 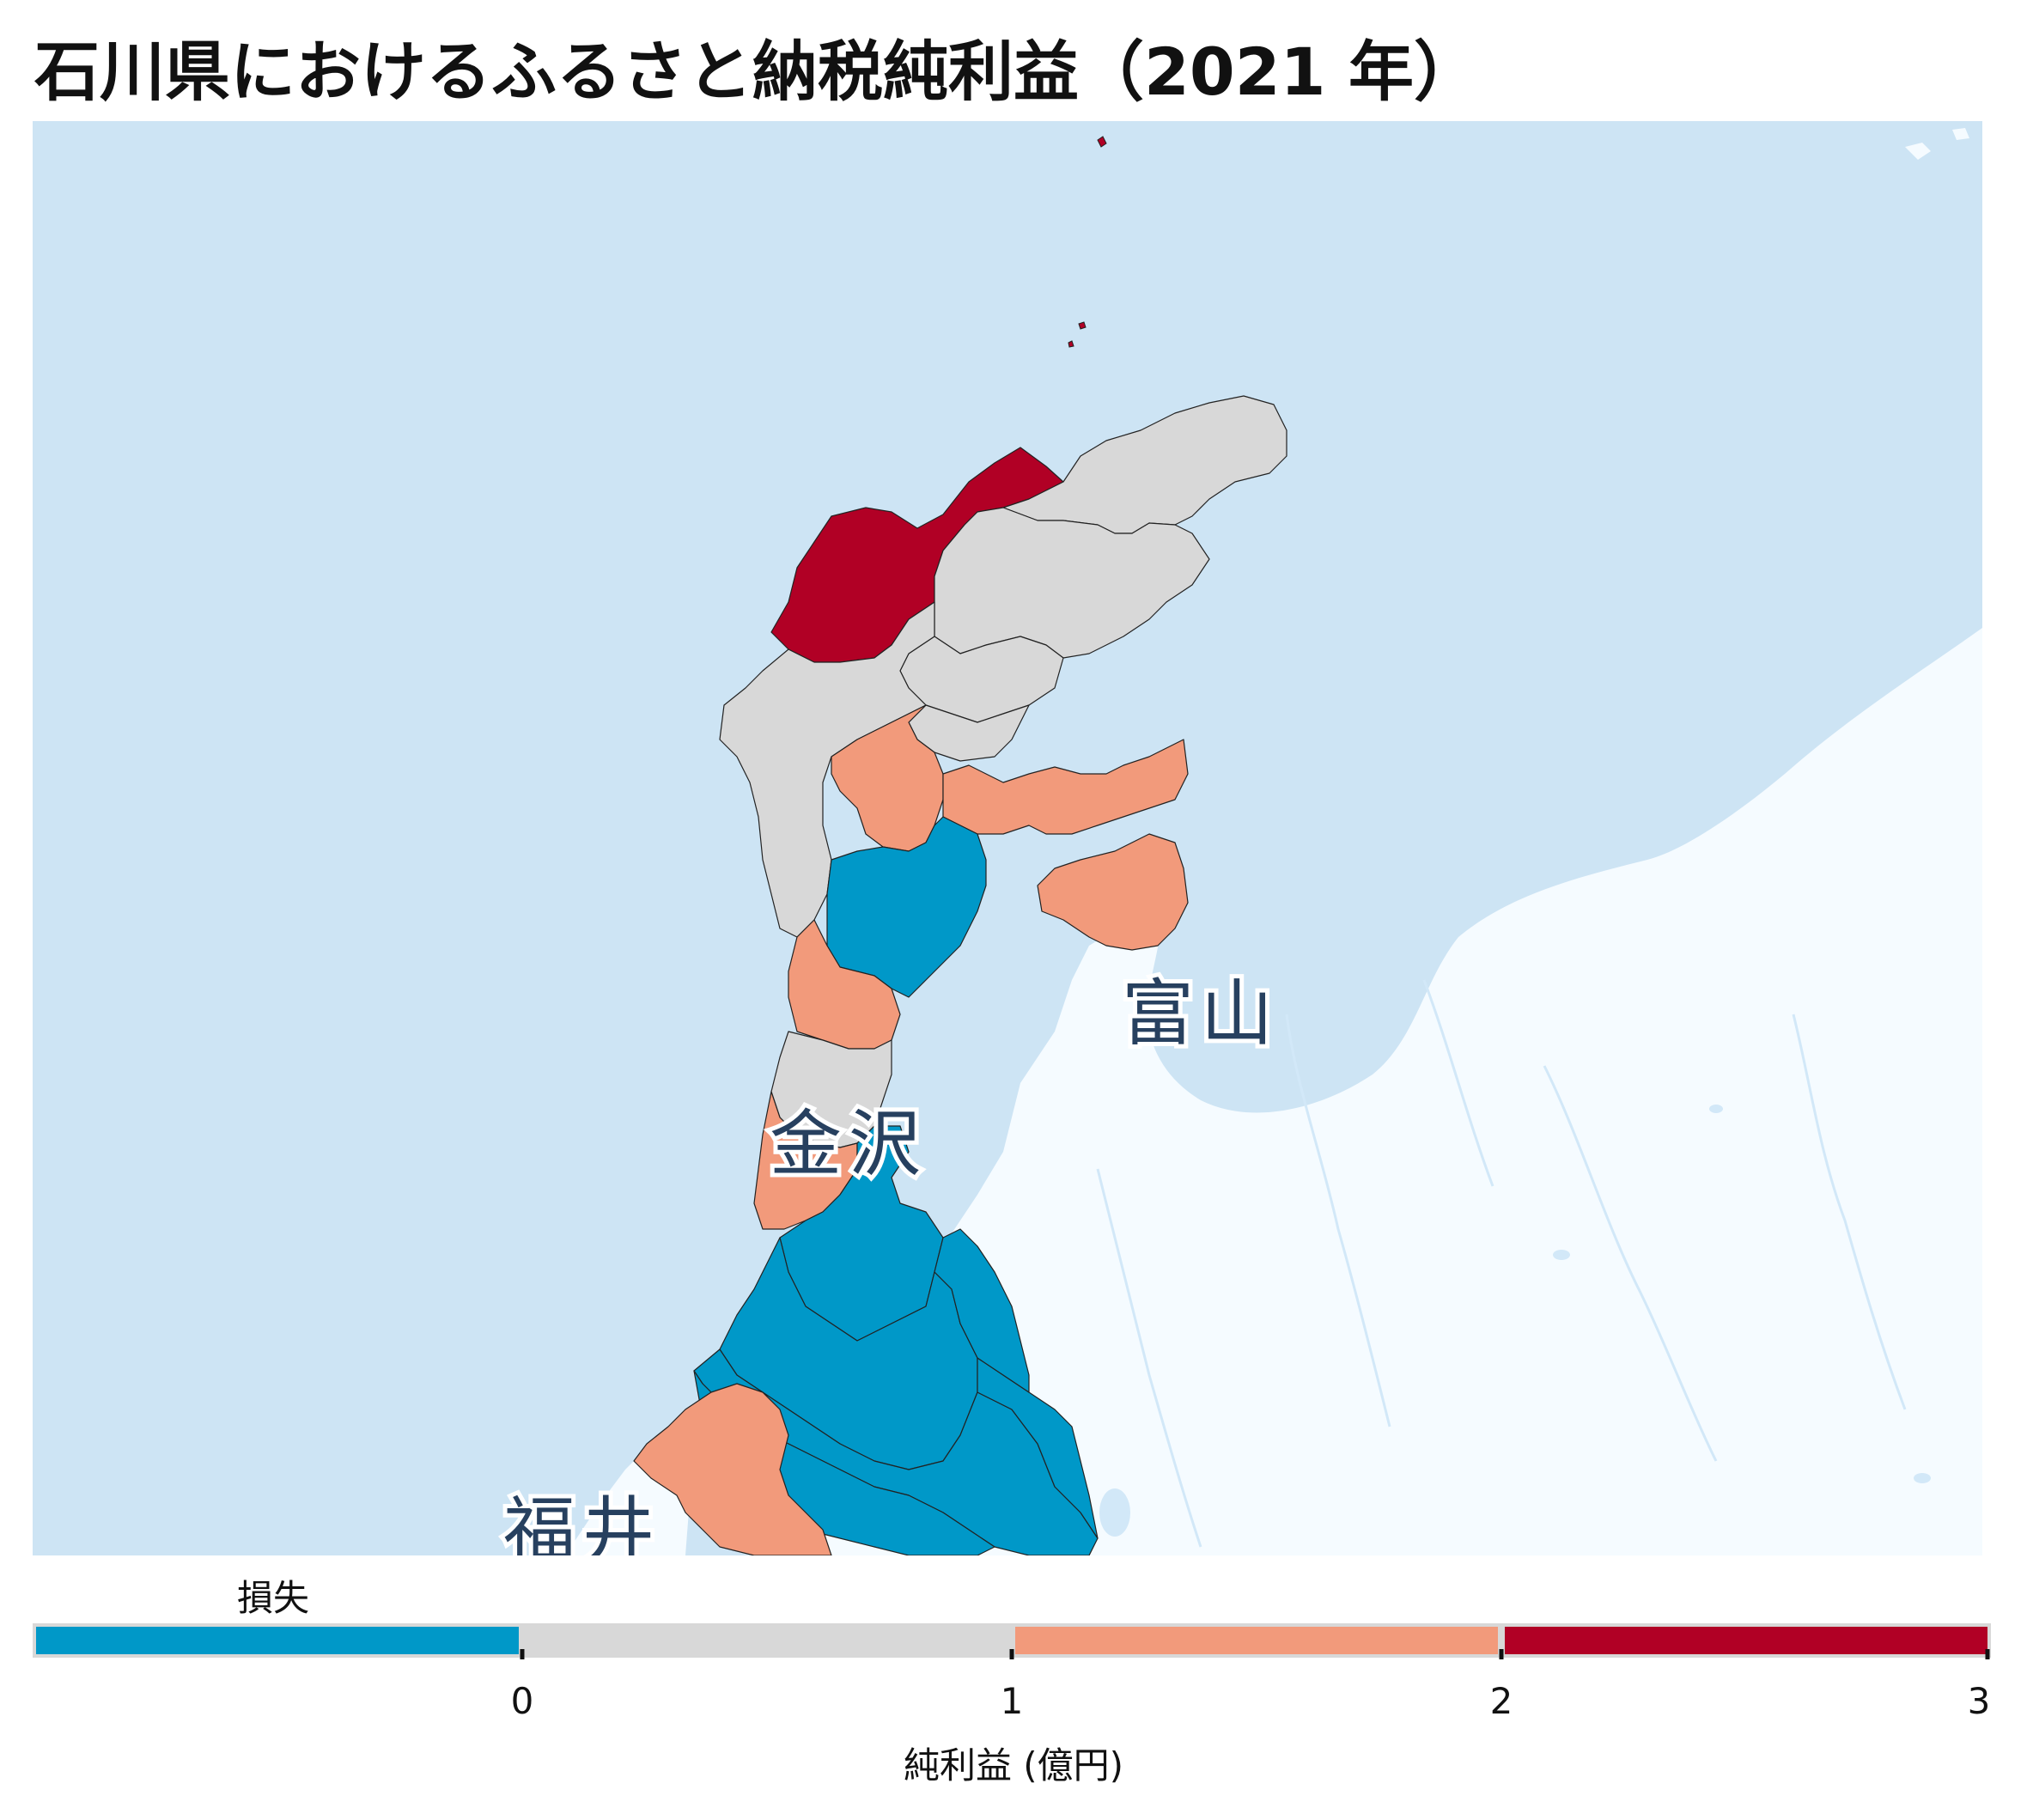 I want to click on place-label-fukui: 福井, so click(x=582, y=1522).